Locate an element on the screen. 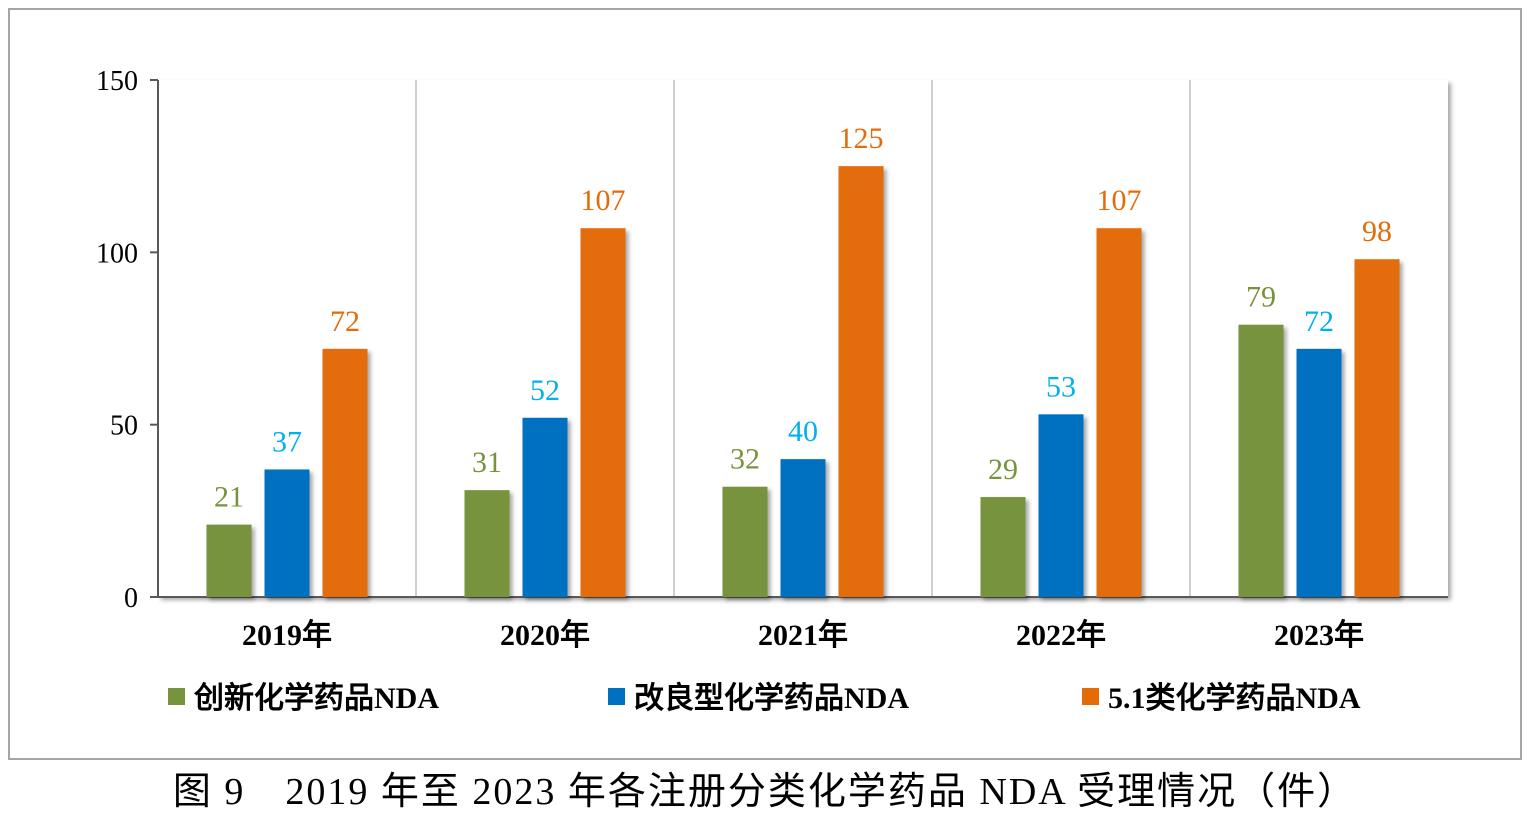  data-label: 32 is located at coordinates (745, 459).